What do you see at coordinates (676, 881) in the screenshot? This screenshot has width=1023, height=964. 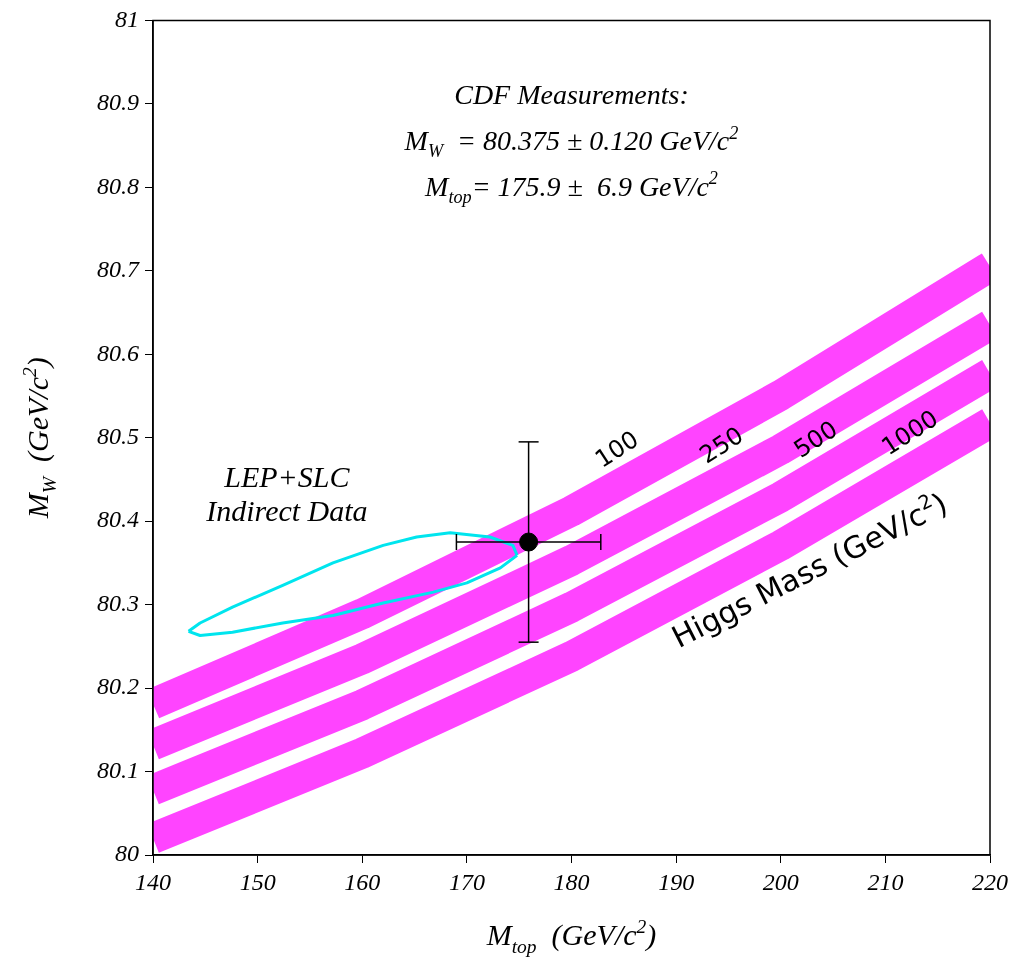 I see `x-tick-label: 190` at bounding box center [676, 881].